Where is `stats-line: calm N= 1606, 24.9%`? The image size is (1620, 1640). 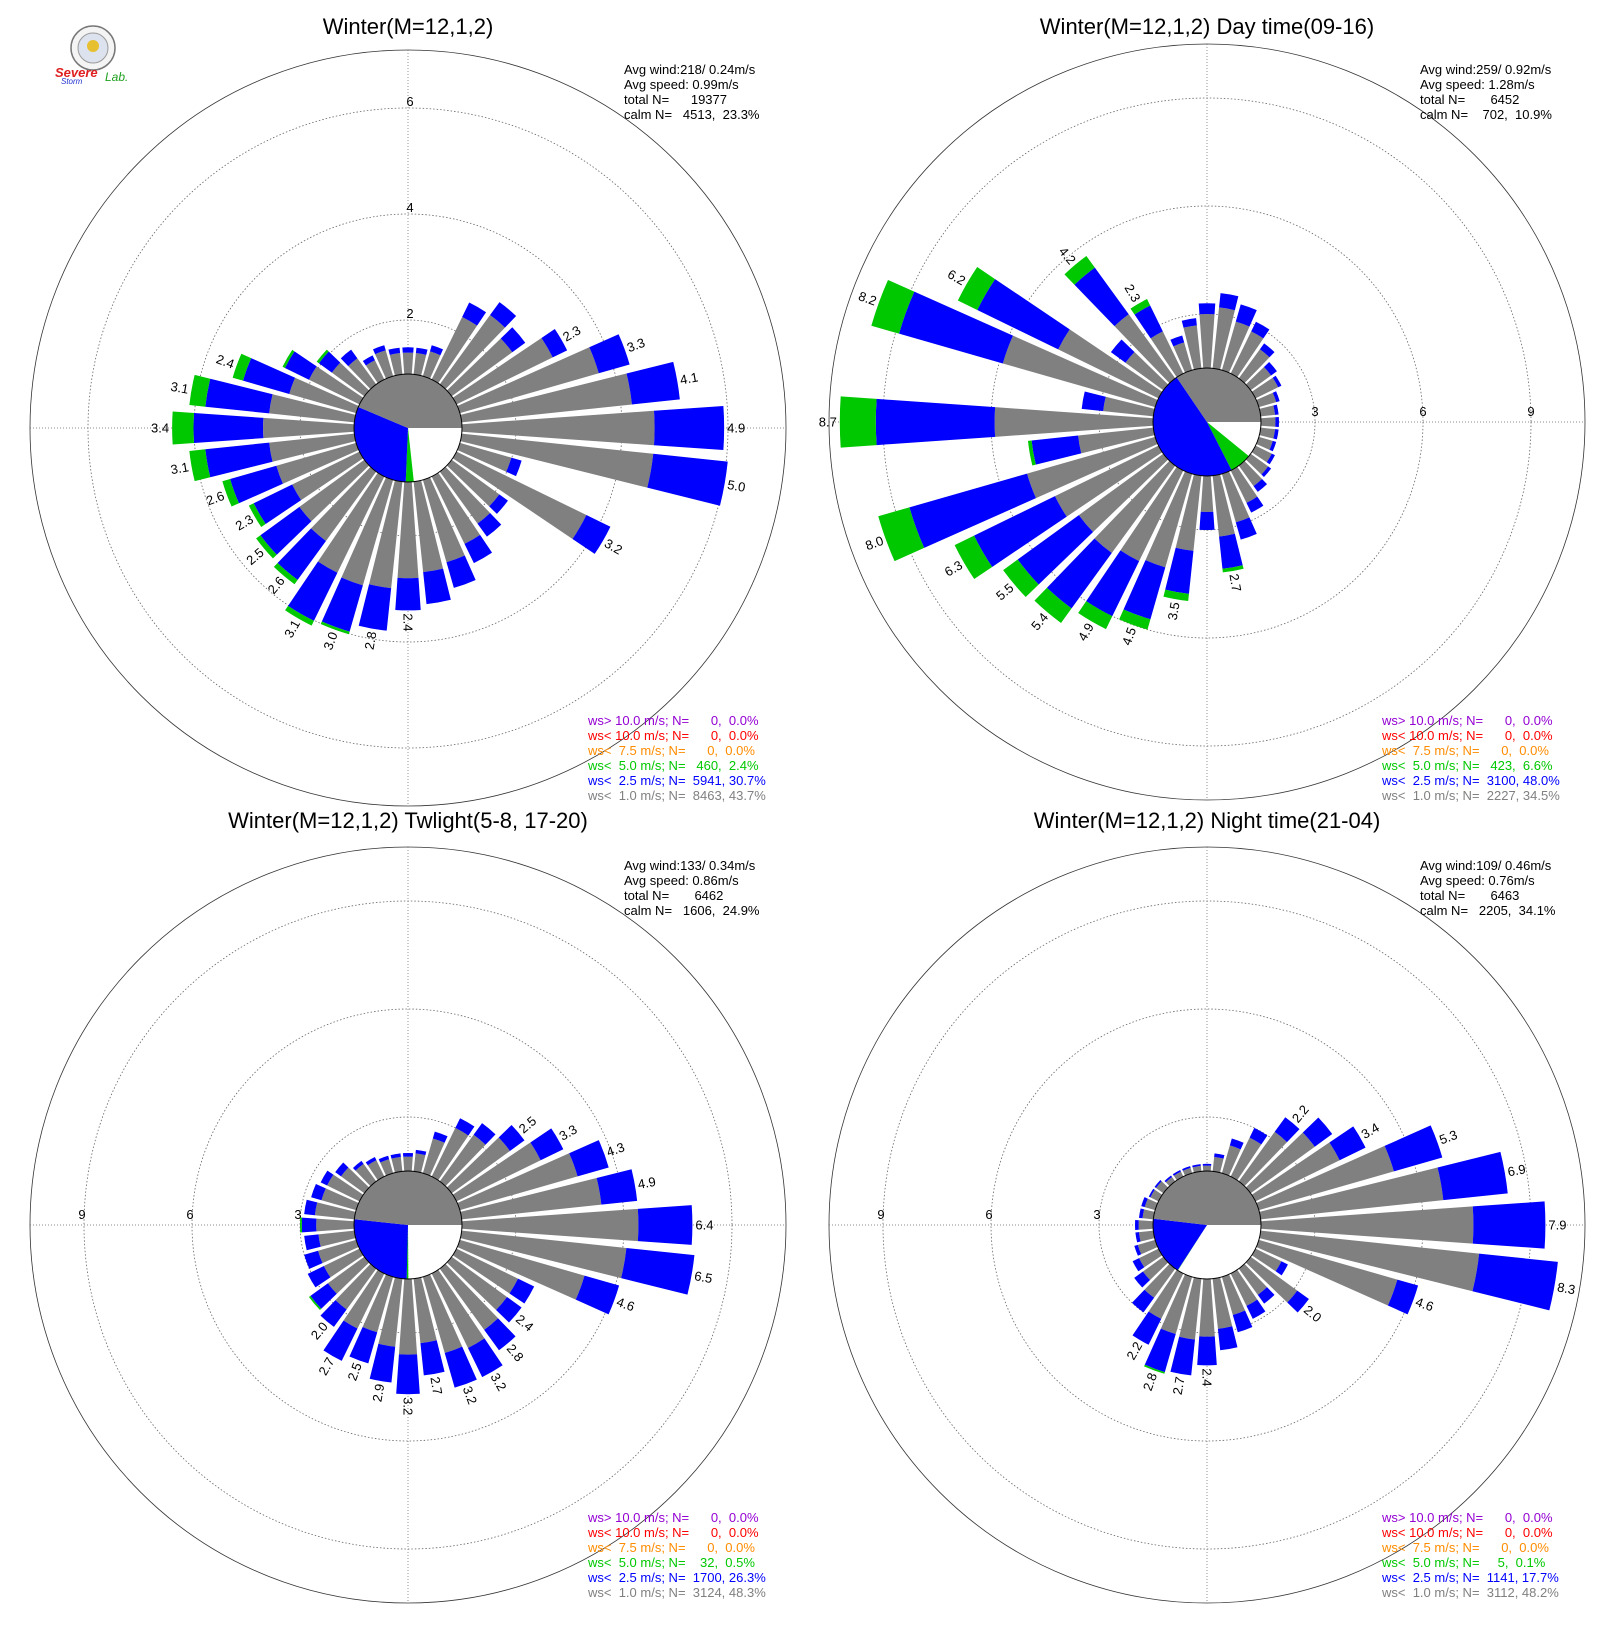
stats-line: calm N= 1606, 24.9% is located at coordinates (692, 910).